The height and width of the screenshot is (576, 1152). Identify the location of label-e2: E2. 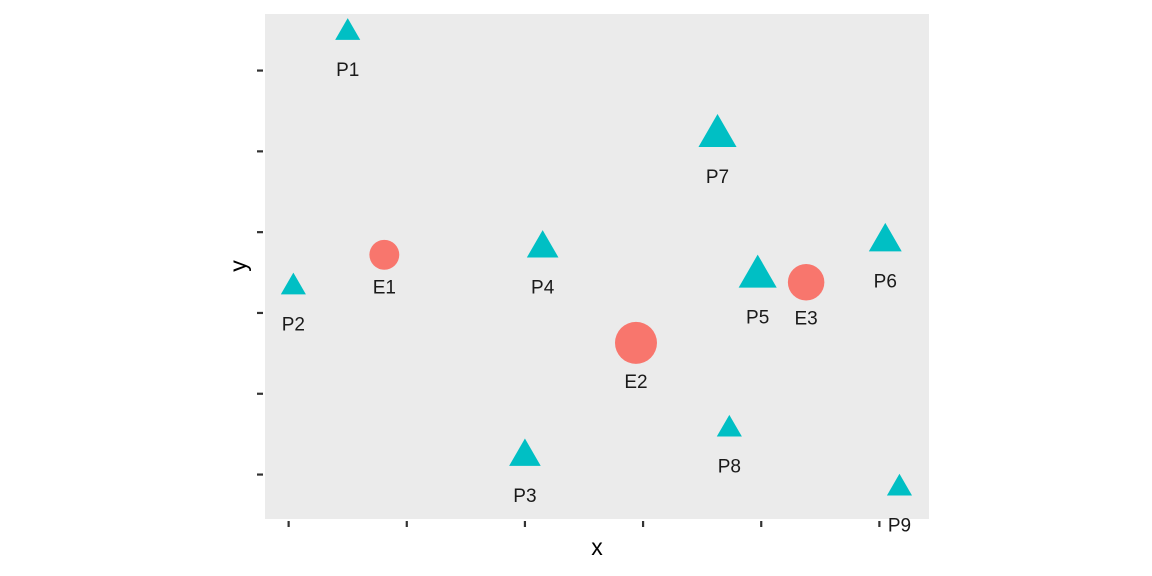
(635, 382).